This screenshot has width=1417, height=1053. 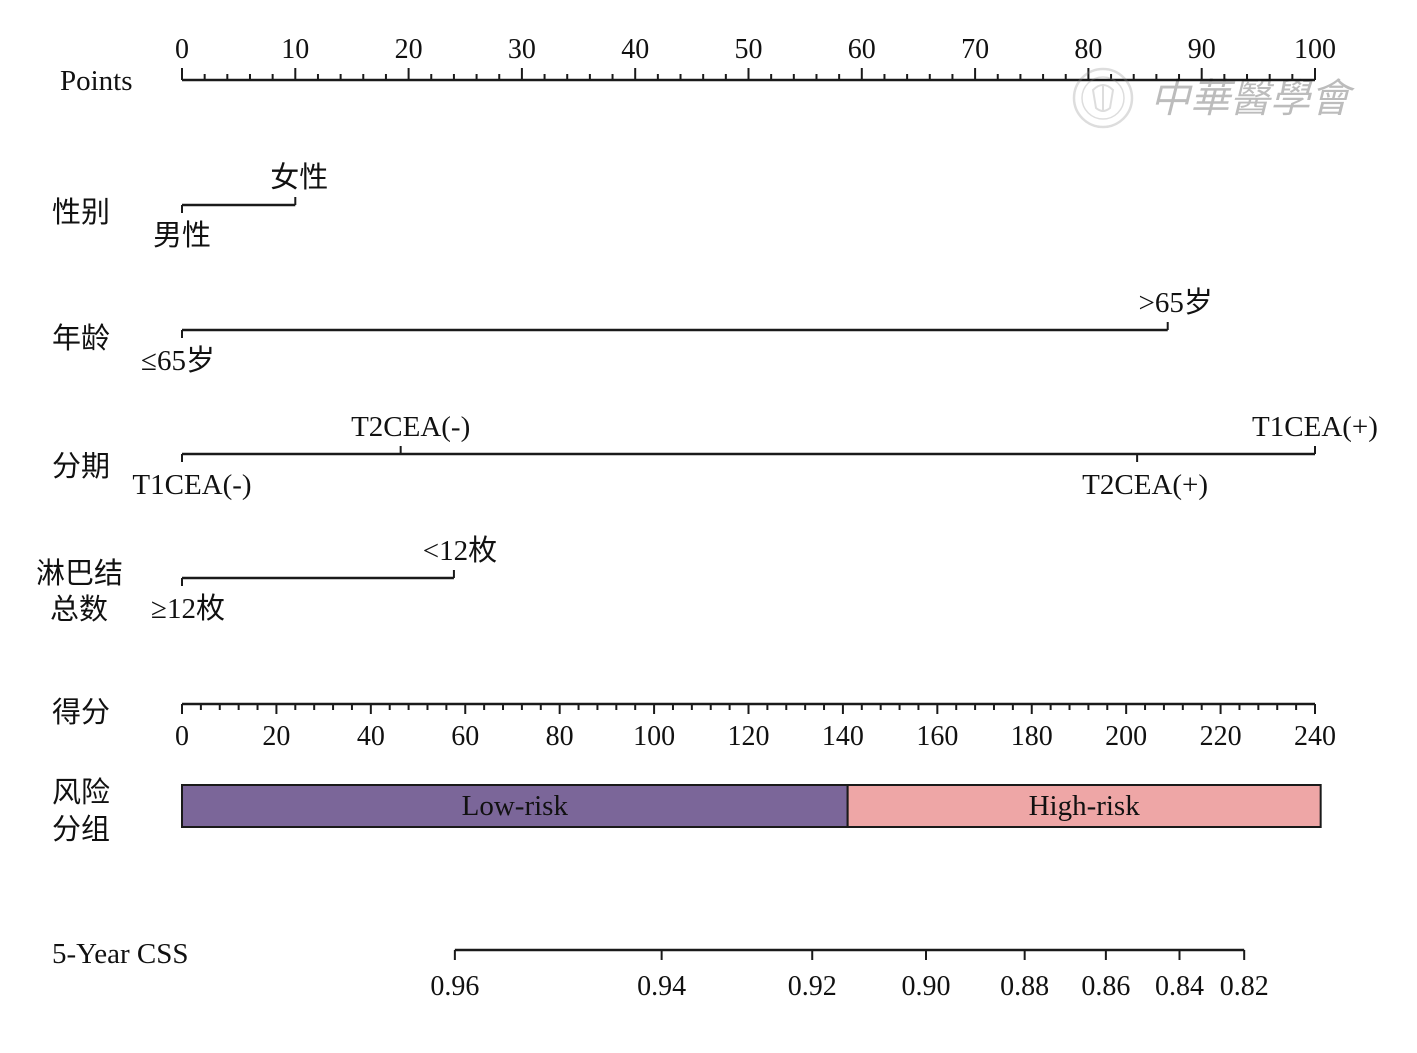 What do you see at coordinates (81, 792) in the screenshot?
I see `risk-group-label-line1: 风险` at bounding box center [81, 792].